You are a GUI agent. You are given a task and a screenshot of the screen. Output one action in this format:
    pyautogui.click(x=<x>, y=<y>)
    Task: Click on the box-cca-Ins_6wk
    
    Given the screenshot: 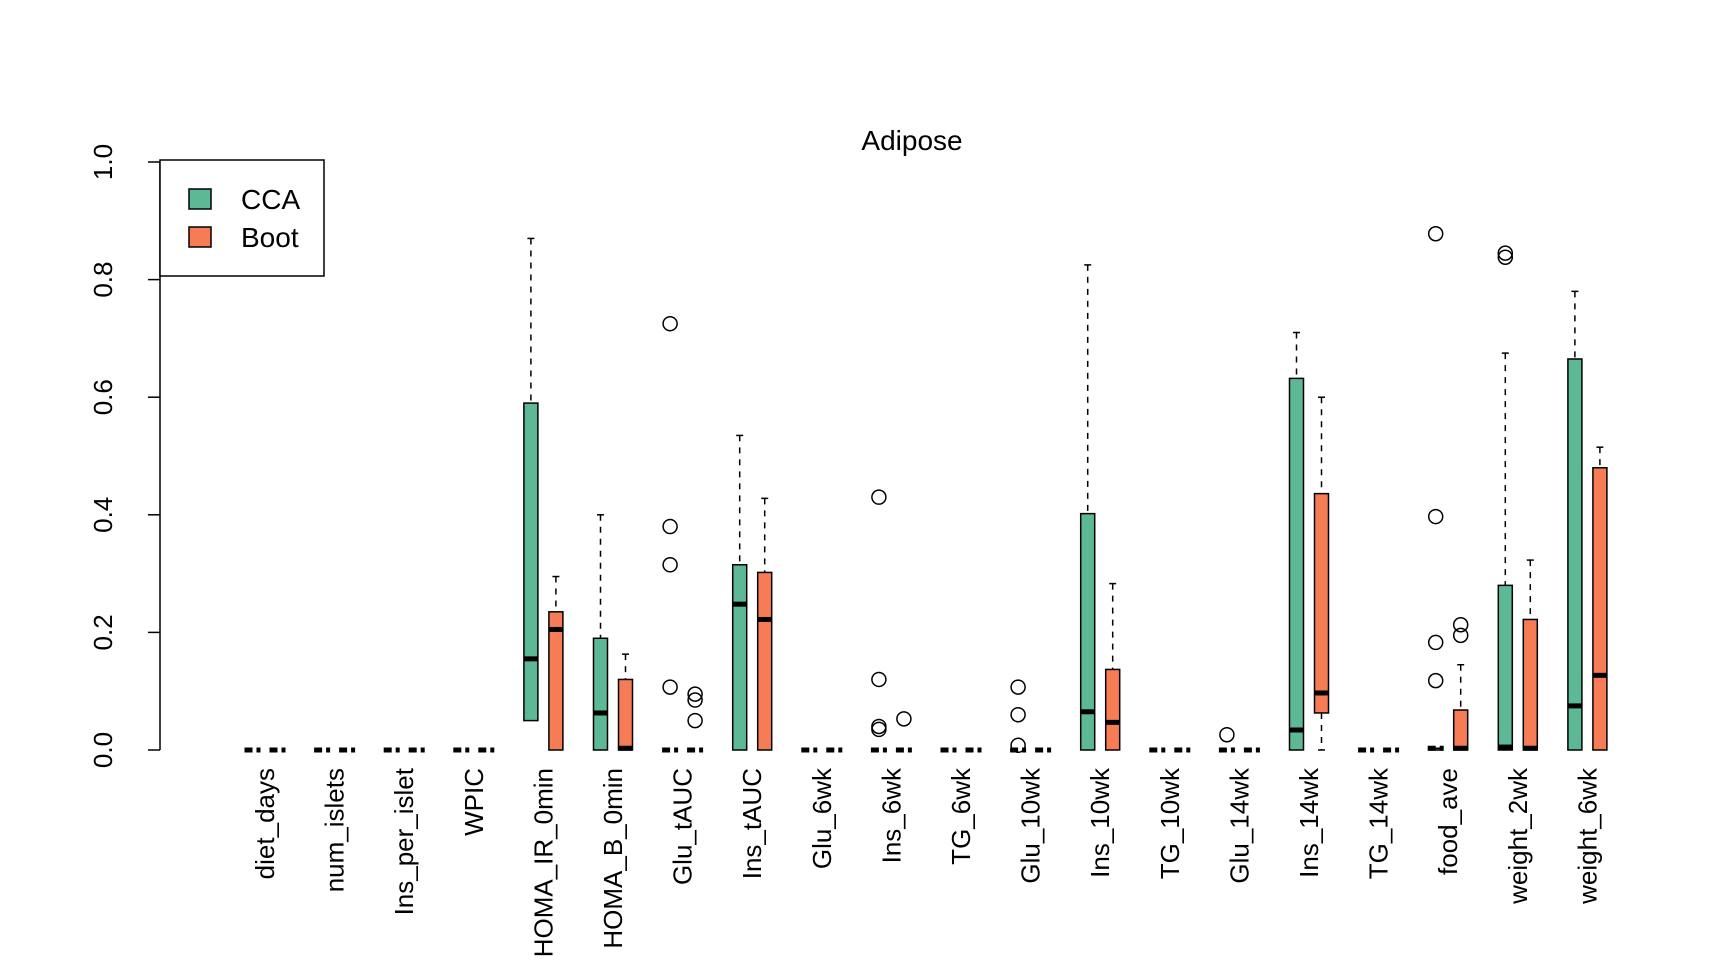 What is the action you would take?
    pyautogui.click(x=878, y=621)
    